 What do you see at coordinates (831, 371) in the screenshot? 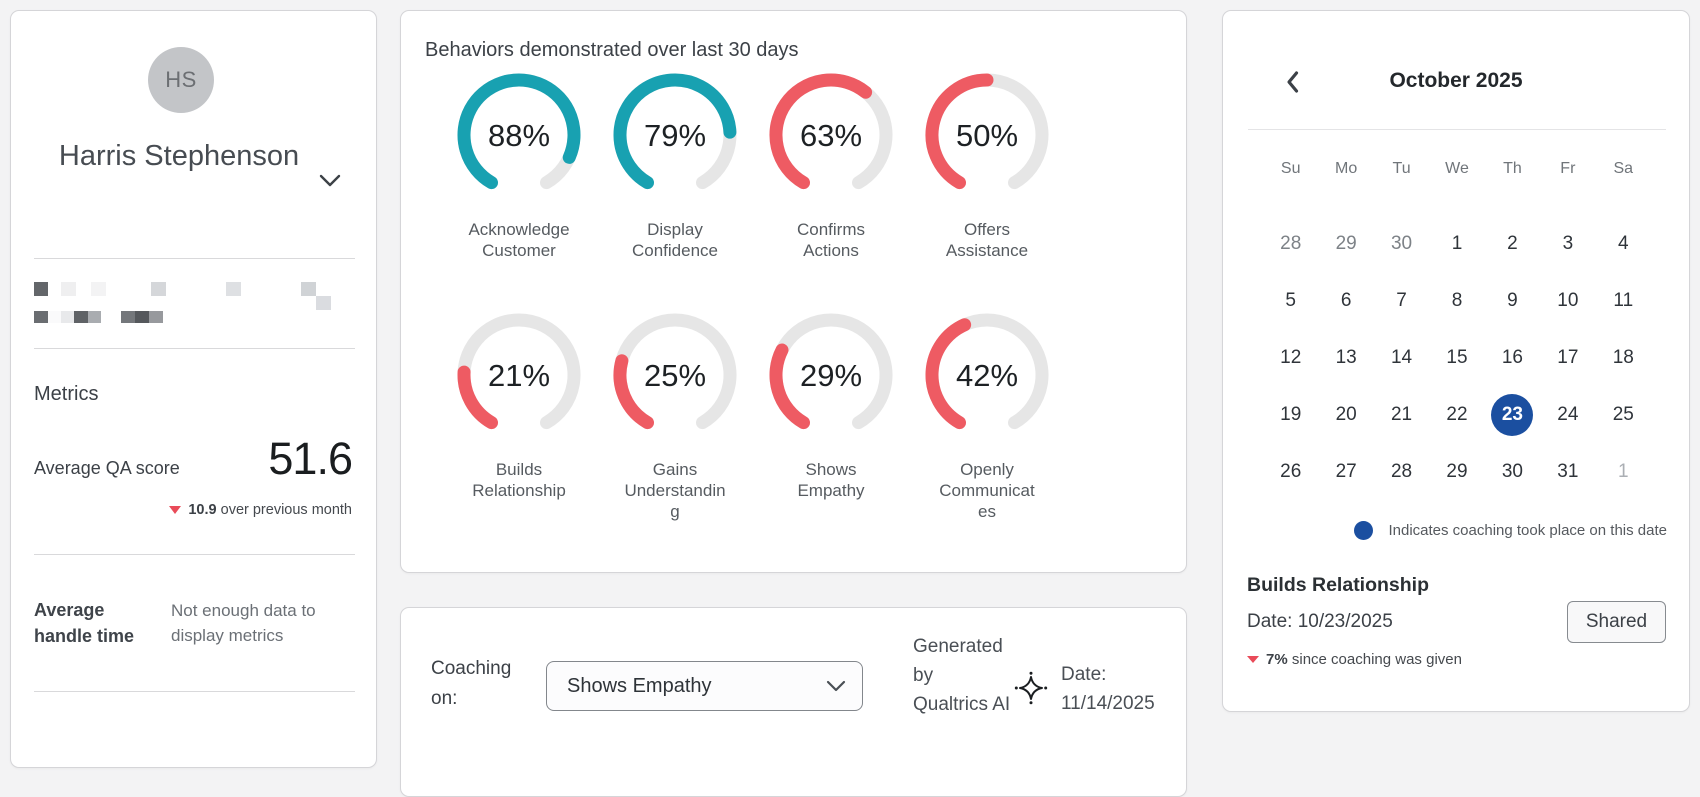
I see `gauge-ring: 29%` at bounding box center [831, 371].